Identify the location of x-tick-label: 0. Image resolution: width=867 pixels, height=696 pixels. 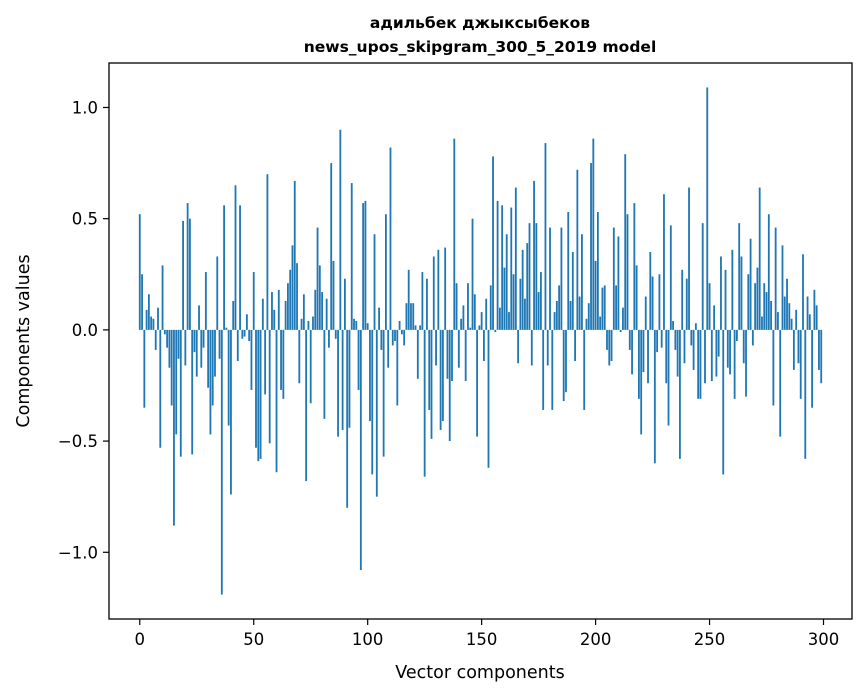
(140, 639).